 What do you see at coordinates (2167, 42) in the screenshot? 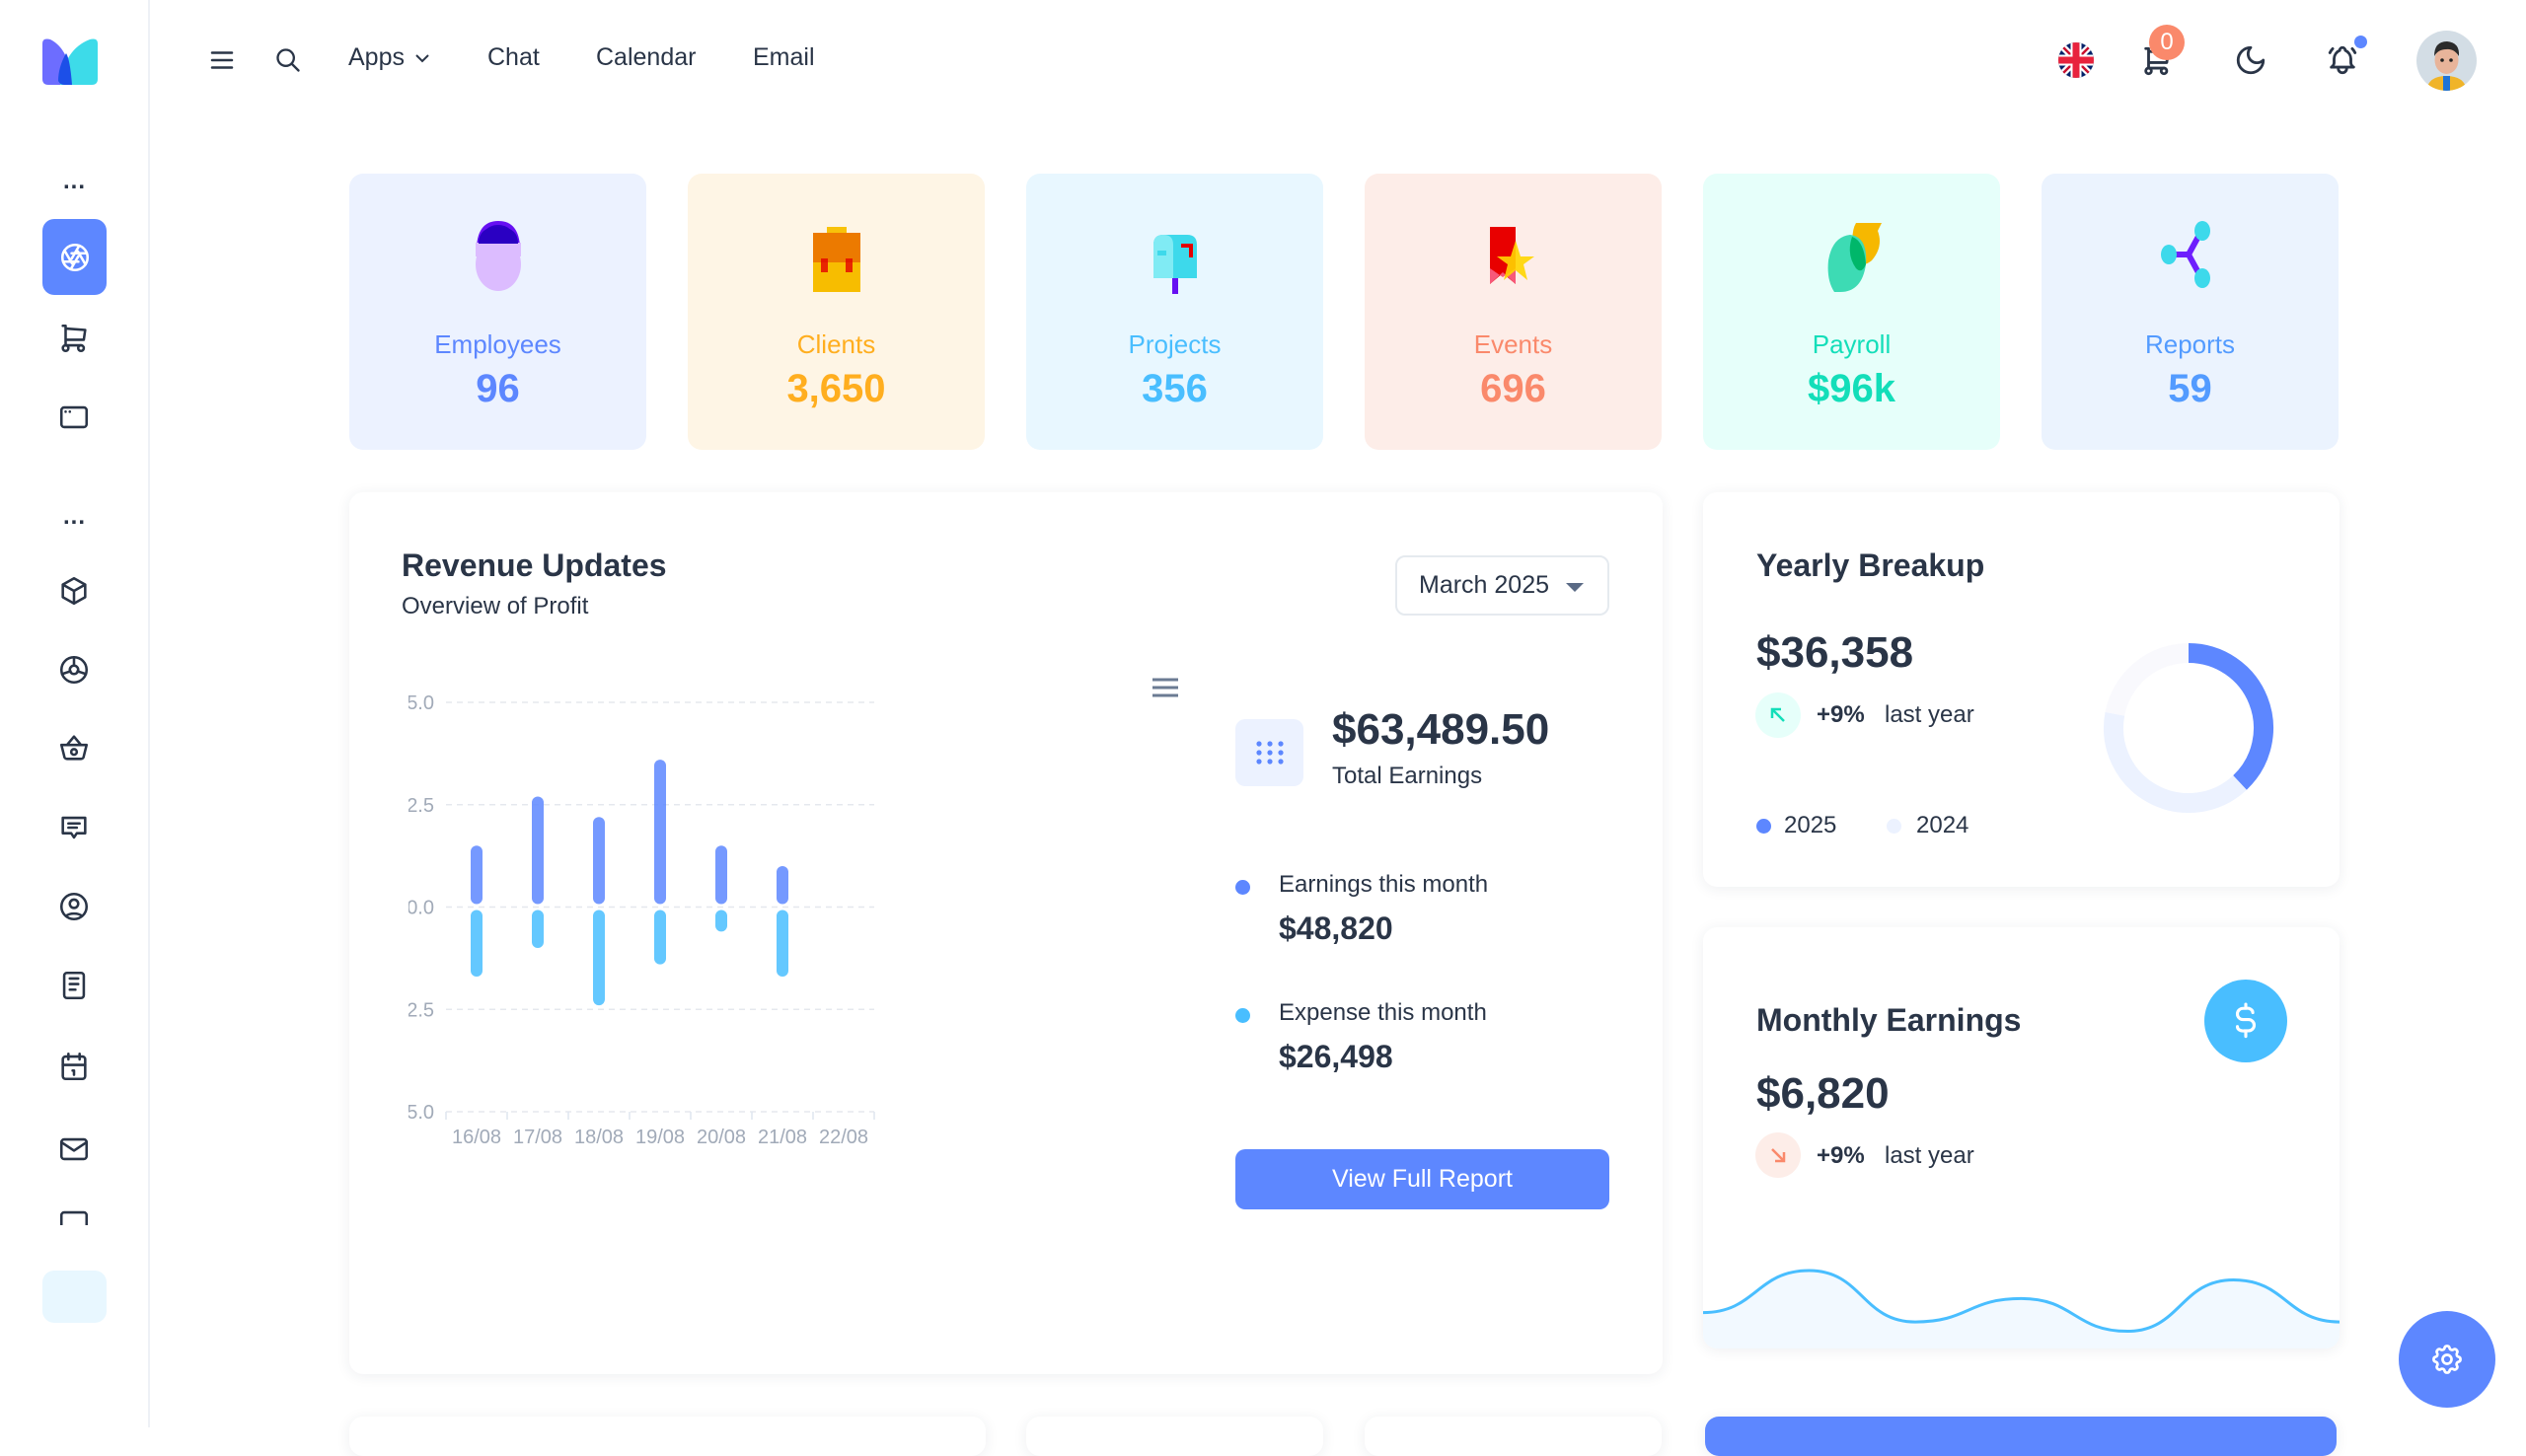
I see `cart-count-badge: 0` at bounding box center [2167, 42].